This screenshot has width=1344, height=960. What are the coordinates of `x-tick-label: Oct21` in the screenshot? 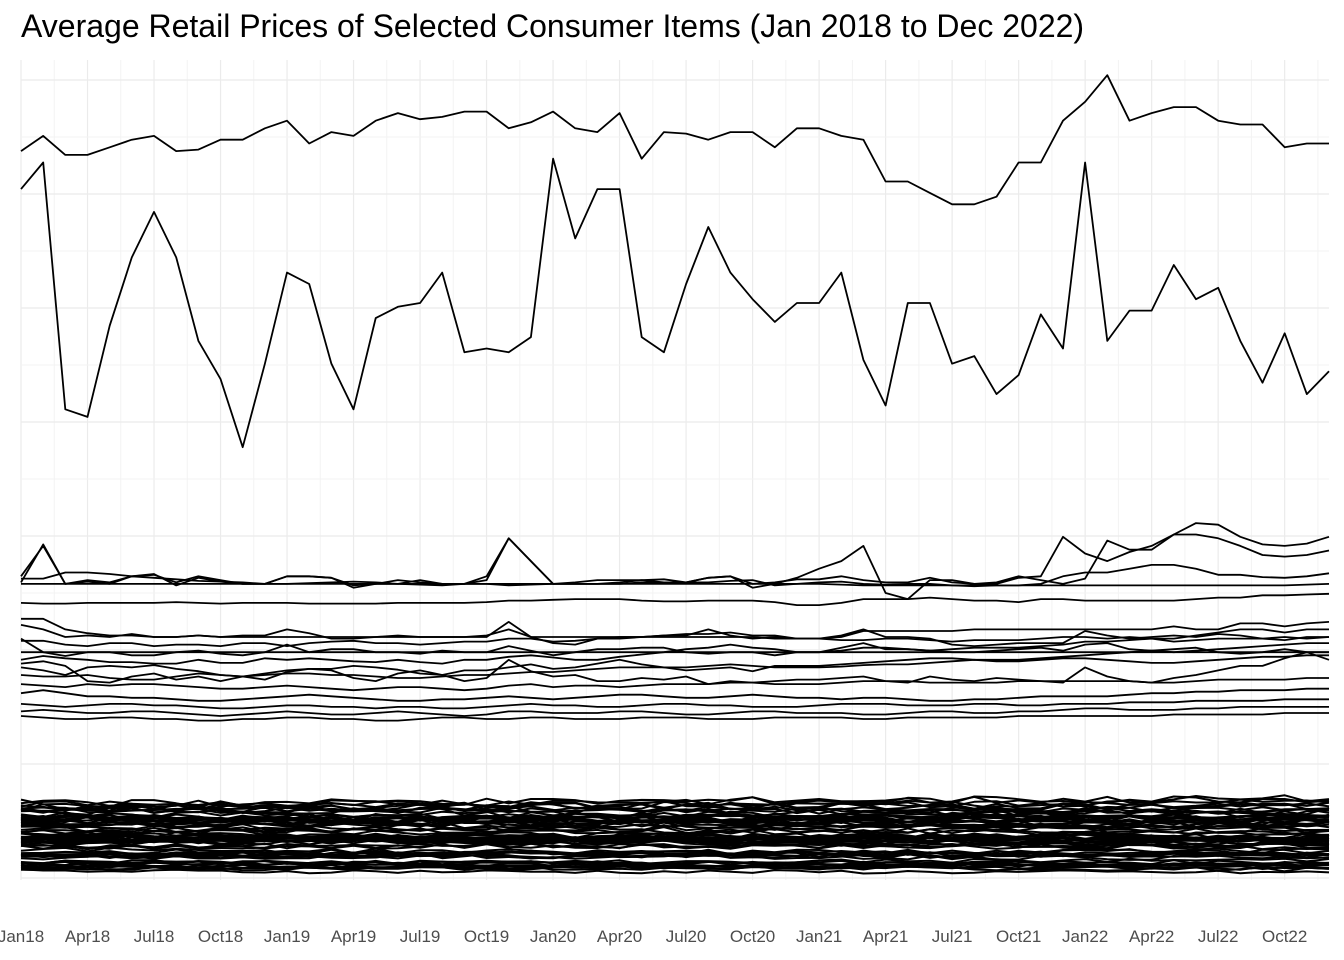 It's located at (1018, 936).